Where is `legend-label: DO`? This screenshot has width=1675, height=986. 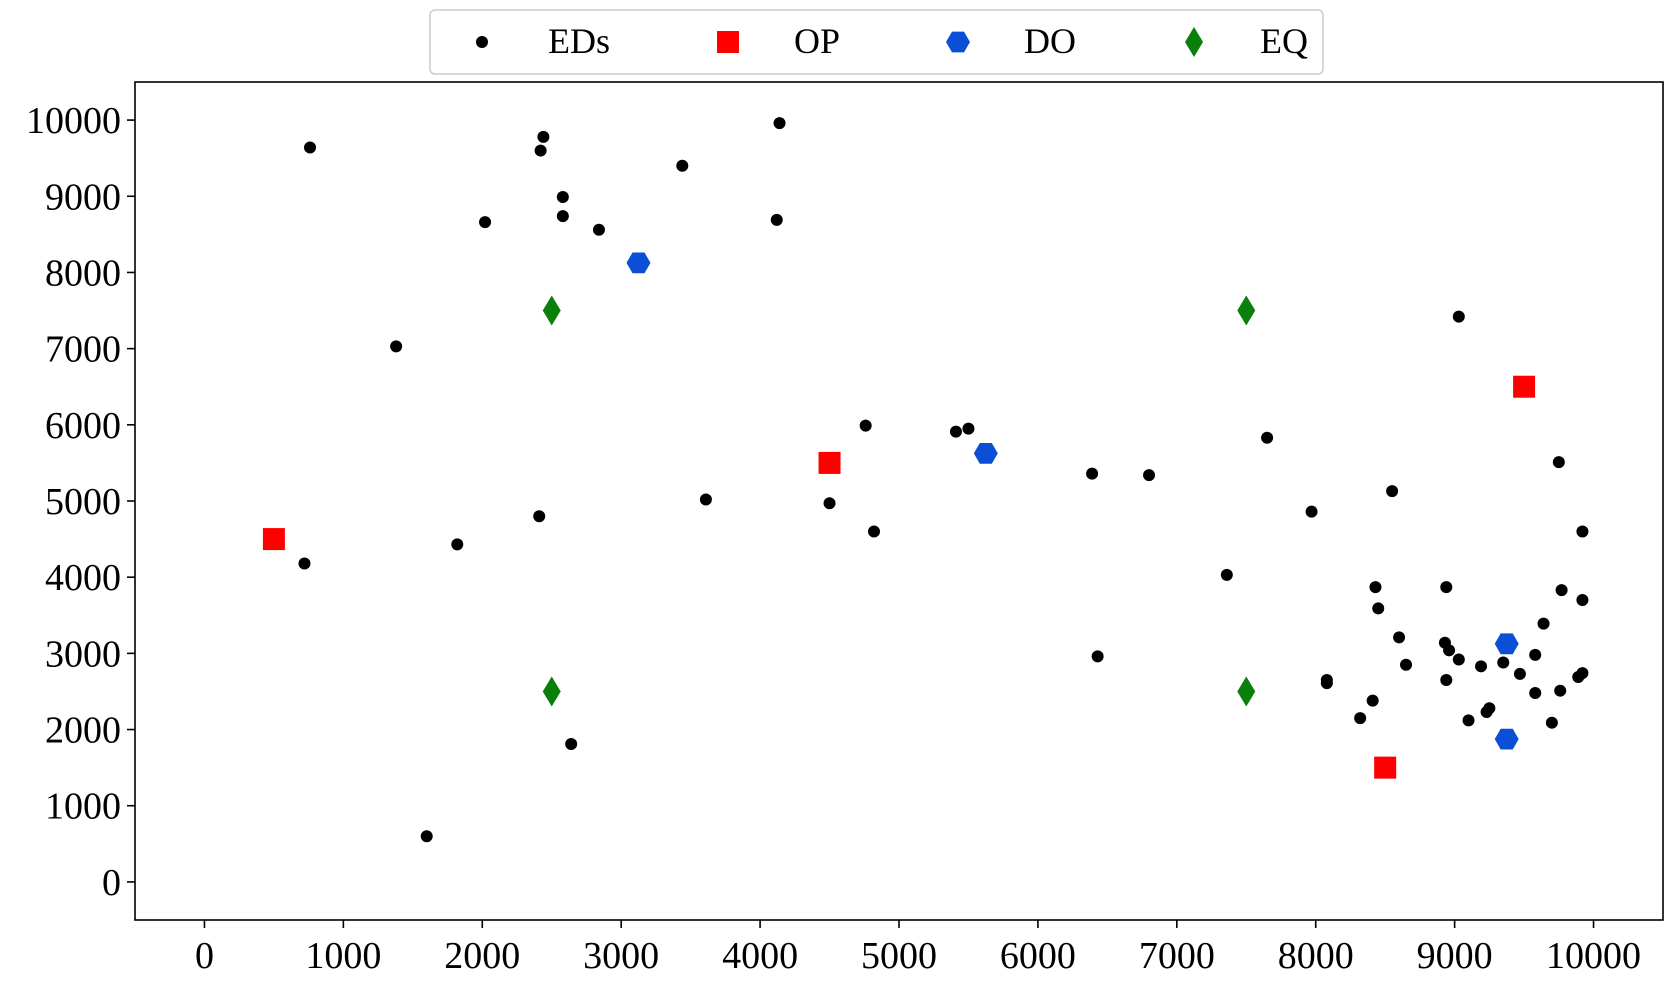
legend-label: DO is located at coordinates (1050, 41).